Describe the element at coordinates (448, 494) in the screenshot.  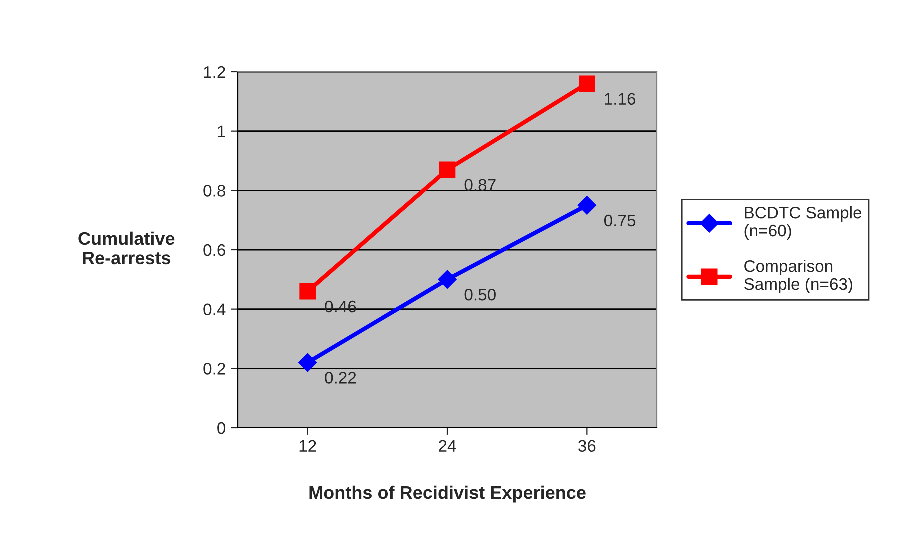
I see `x-axis-title: Months of Recidivist Experience` at that location.